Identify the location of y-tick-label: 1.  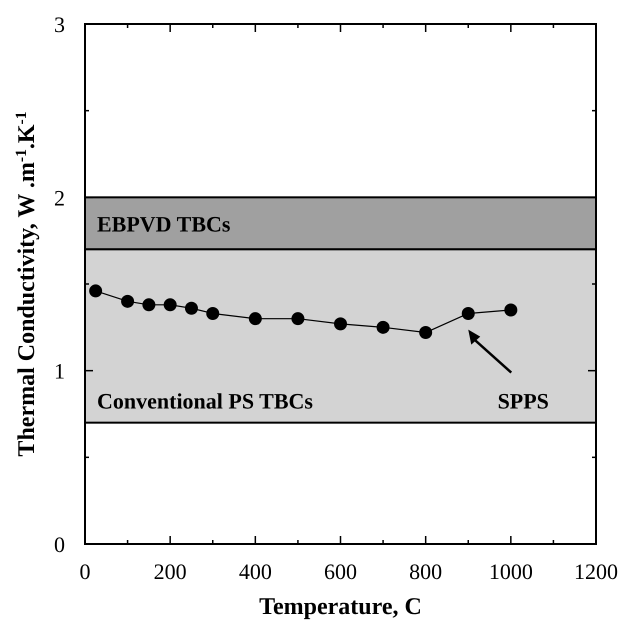
(59, 371).